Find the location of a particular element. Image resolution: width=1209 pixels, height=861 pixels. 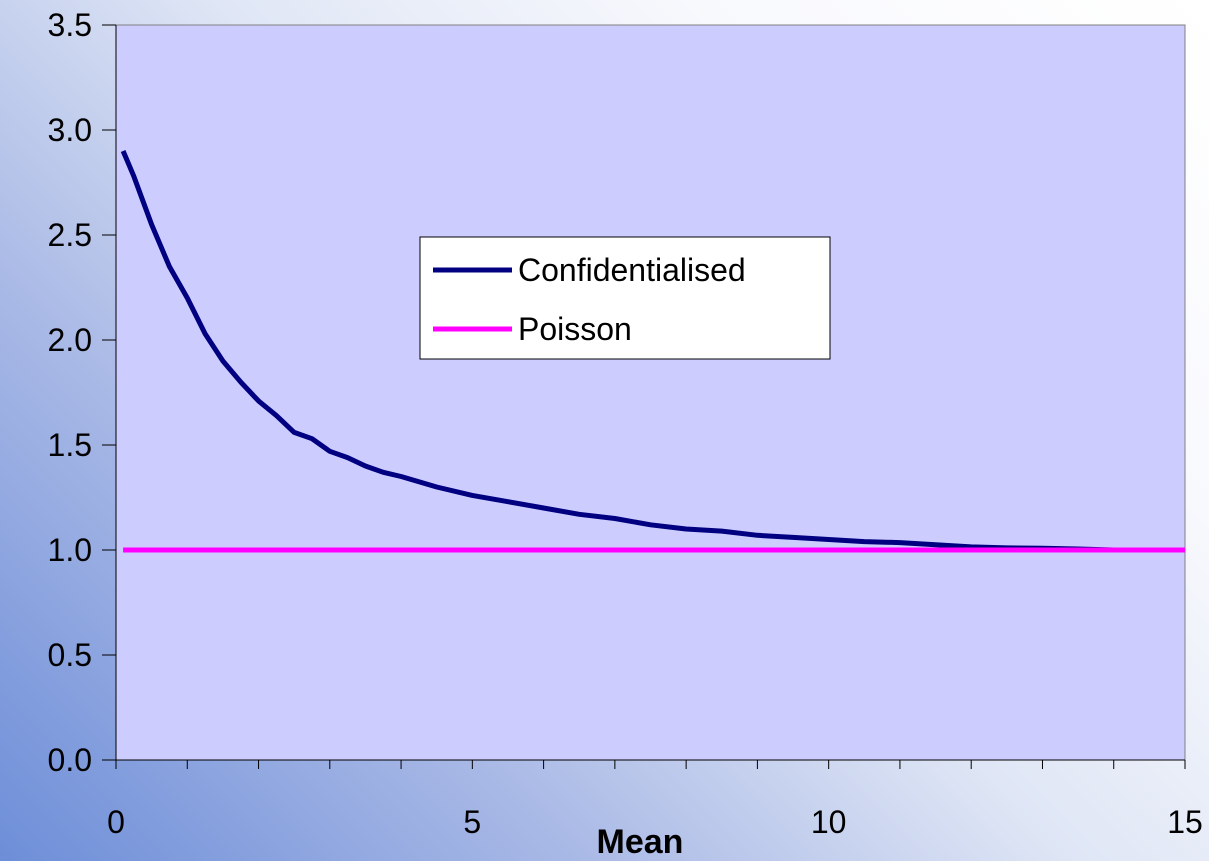

x-tick-label: 10 is located at coordinates (829, 822).